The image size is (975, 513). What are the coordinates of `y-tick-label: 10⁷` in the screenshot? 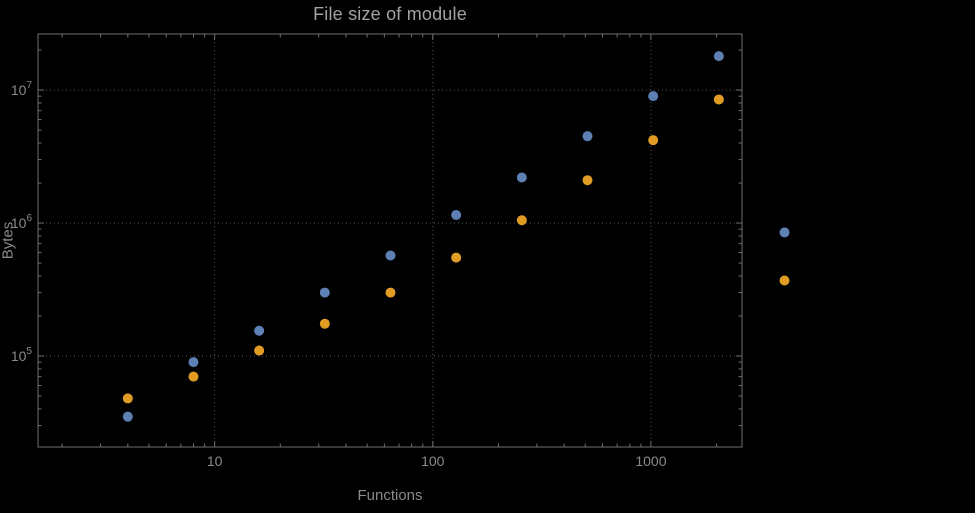 It's located at (22, 89).